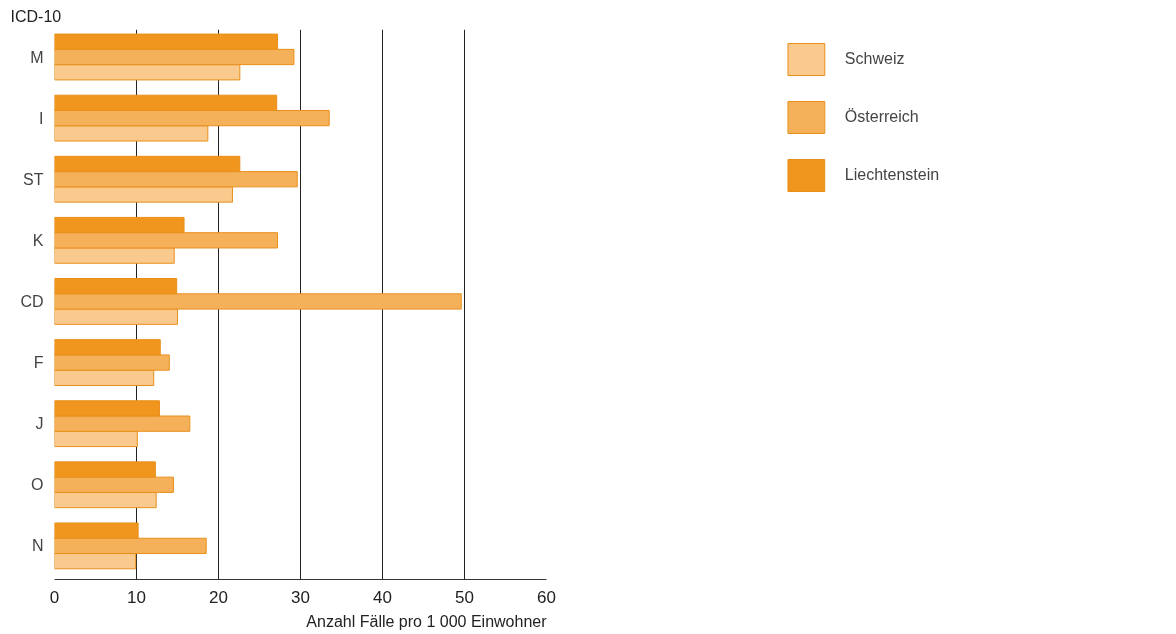 This screenshot has width=1176, height=634. Describe the element at coordinates (38, 240) in the screenshot. I see `y-tick-label: K` at that location.